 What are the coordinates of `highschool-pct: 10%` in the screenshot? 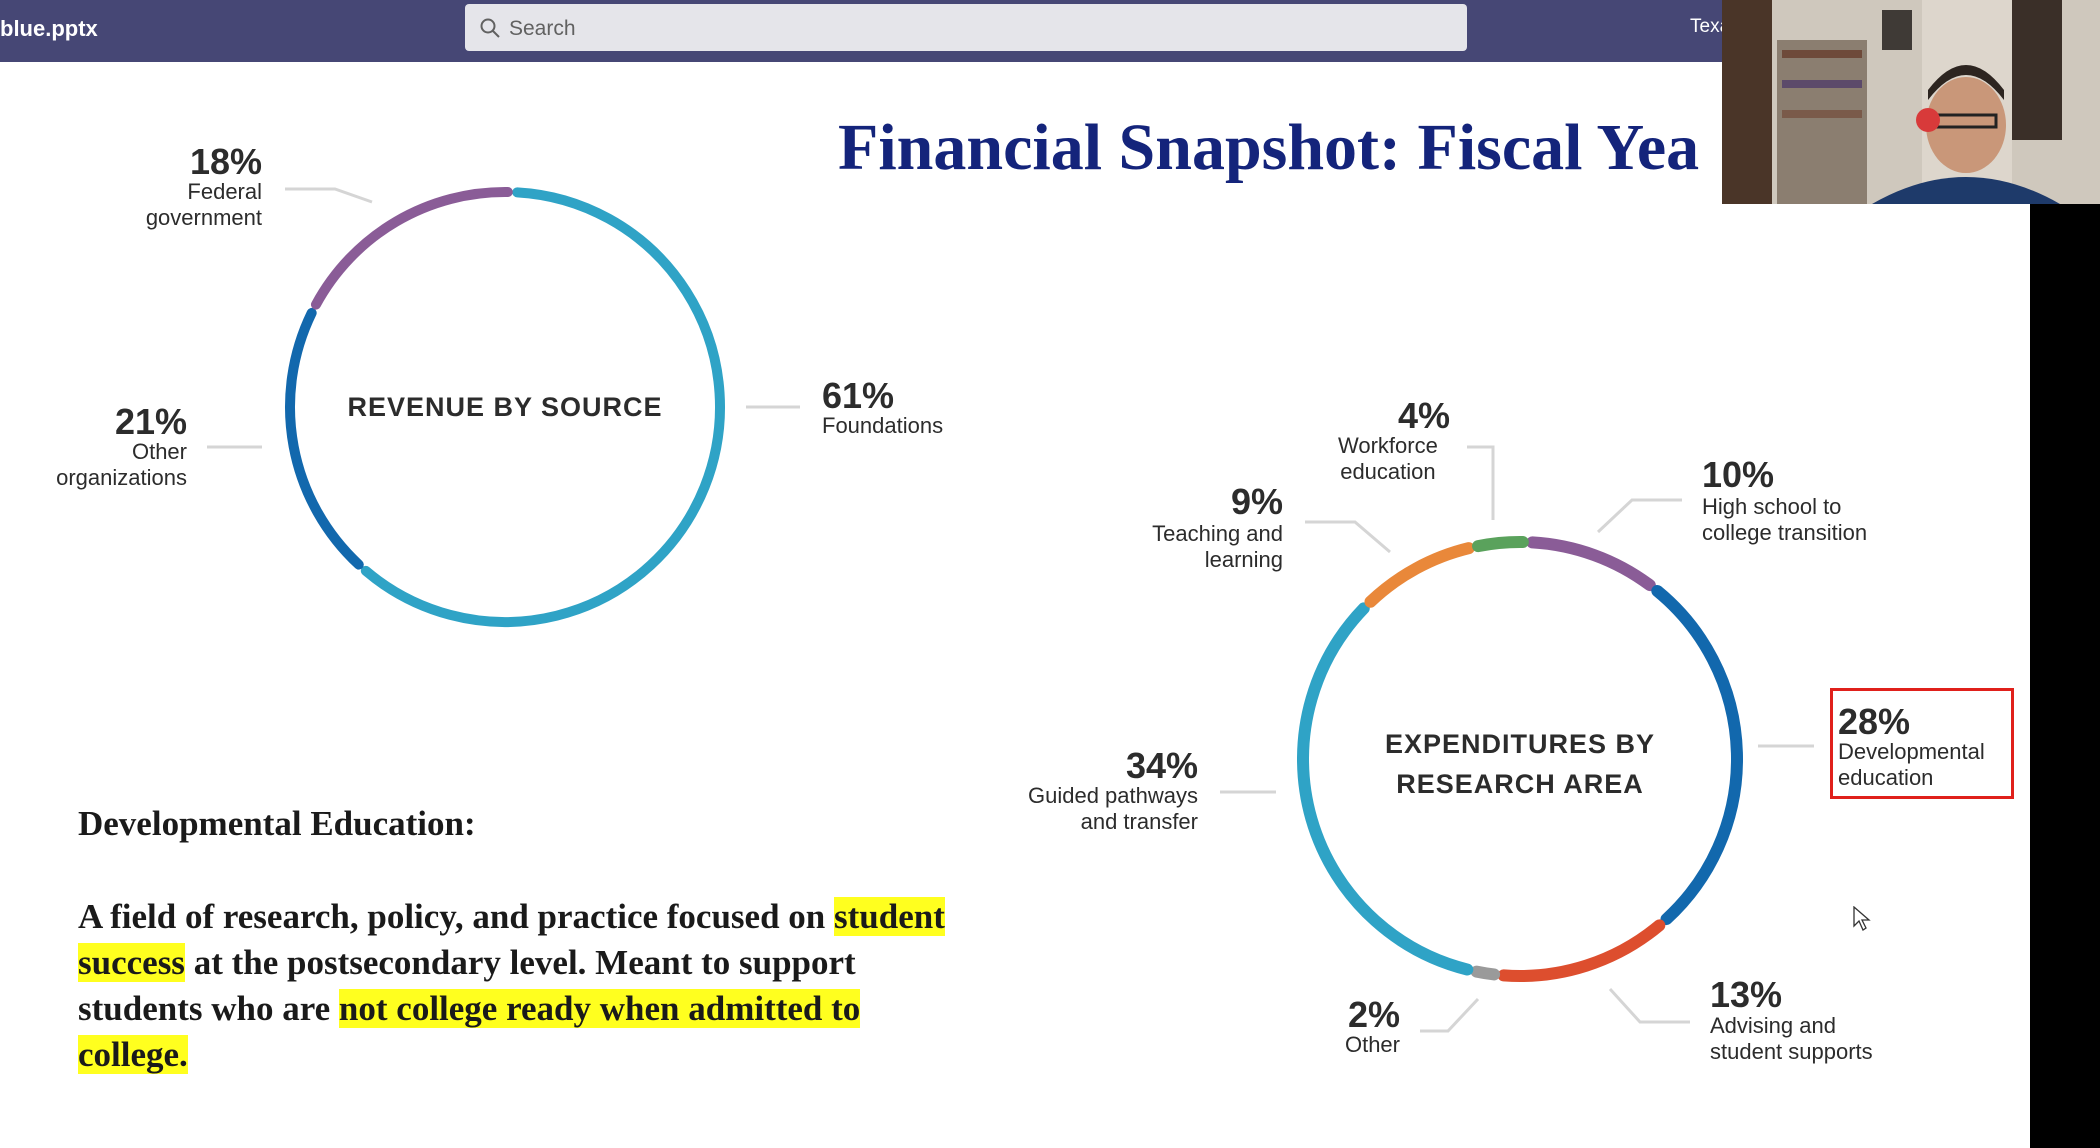 It's located at (1738, 474).